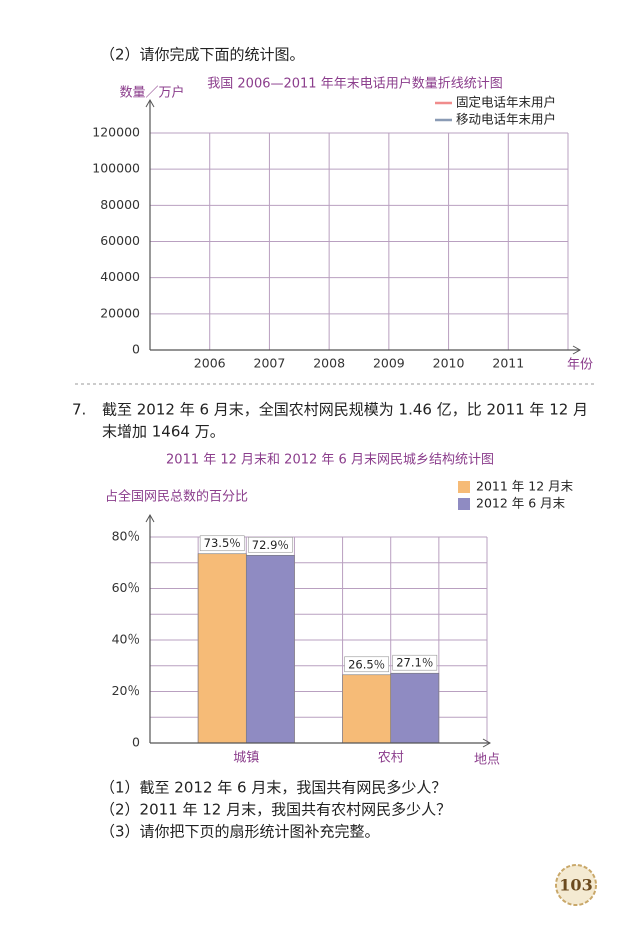 The height and width of the screenshot is (927, 624). Describe the element at coordinates (506, 102) in the screenshot. I see `legend-label: 固定电话年末用户` at that location.